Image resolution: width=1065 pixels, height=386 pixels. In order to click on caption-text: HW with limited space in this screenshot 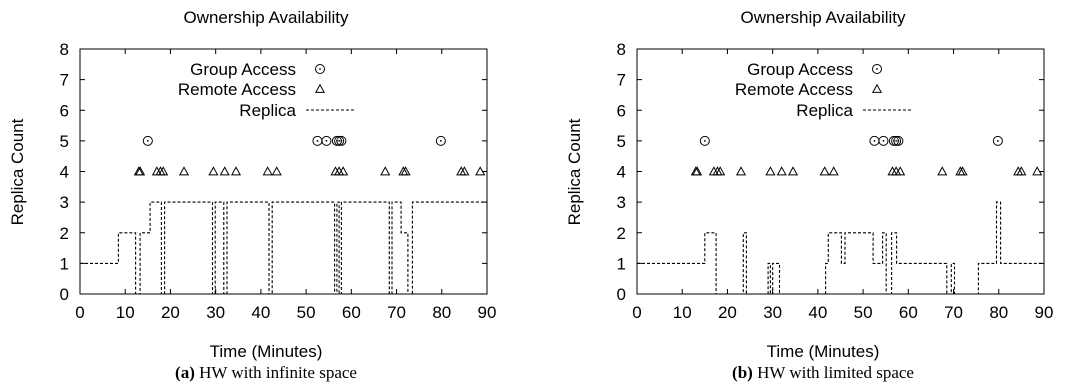, I will do `click(835, 372)`.